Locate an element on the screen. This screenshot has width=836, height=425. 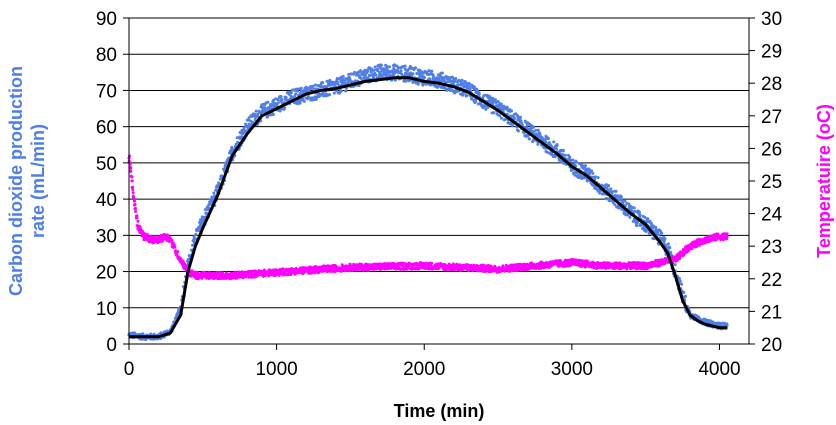
right-tick-label: 29 is located at coordinates (771, 52).